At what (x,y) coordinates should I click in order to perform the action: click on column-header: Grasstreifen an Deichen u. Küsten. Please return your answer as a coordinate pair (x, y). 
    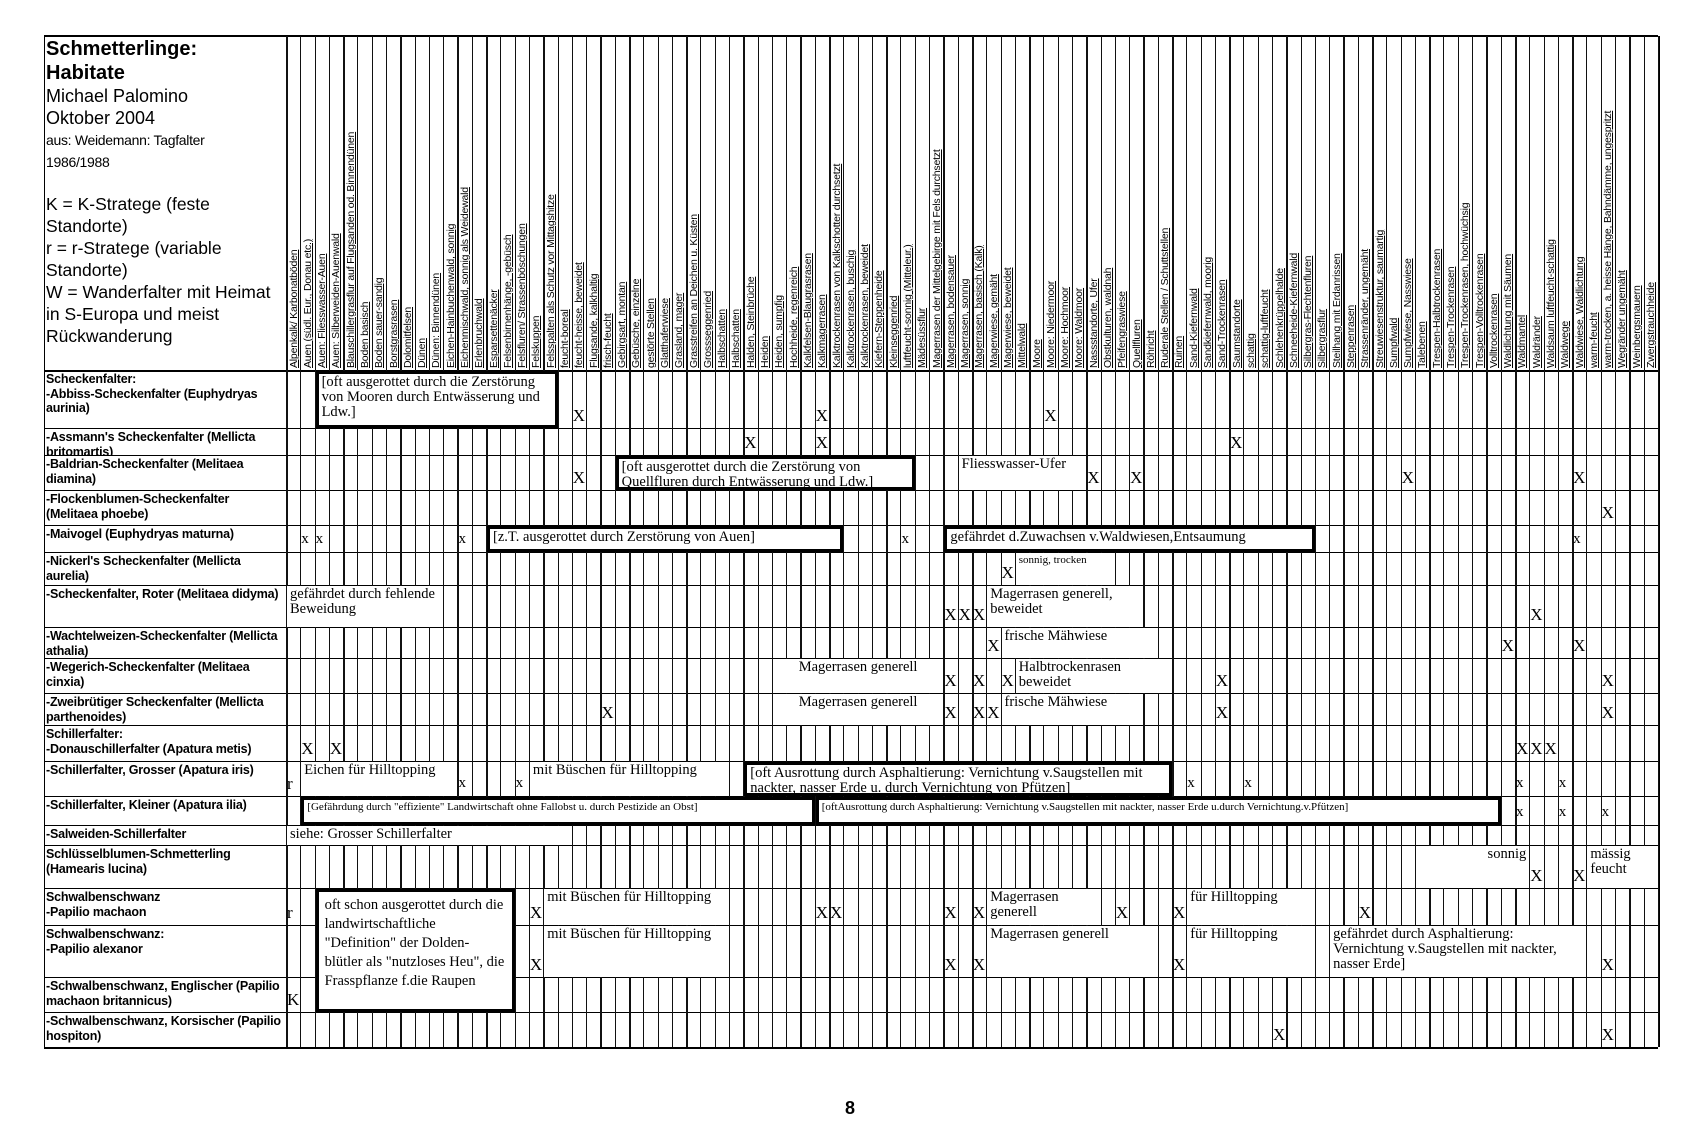
    Looking at the image, I should click on (693, 291).